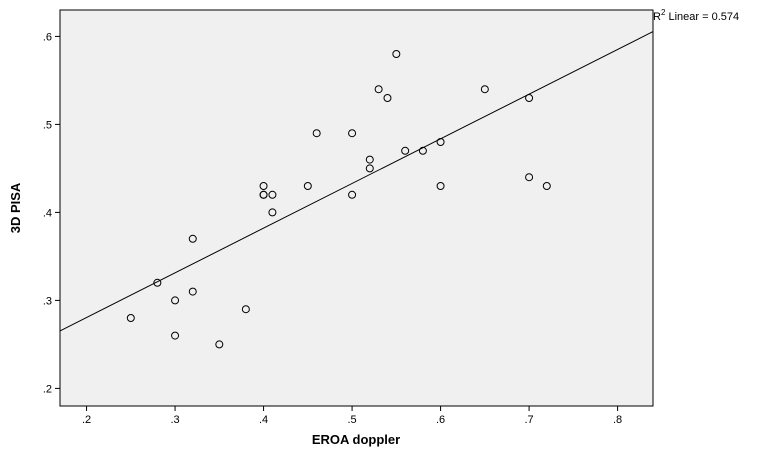 The image size is (759, 452). Describe the element at coordinates (47, 37) in the screenshot. I see `y-tick-label: .6` at that location.